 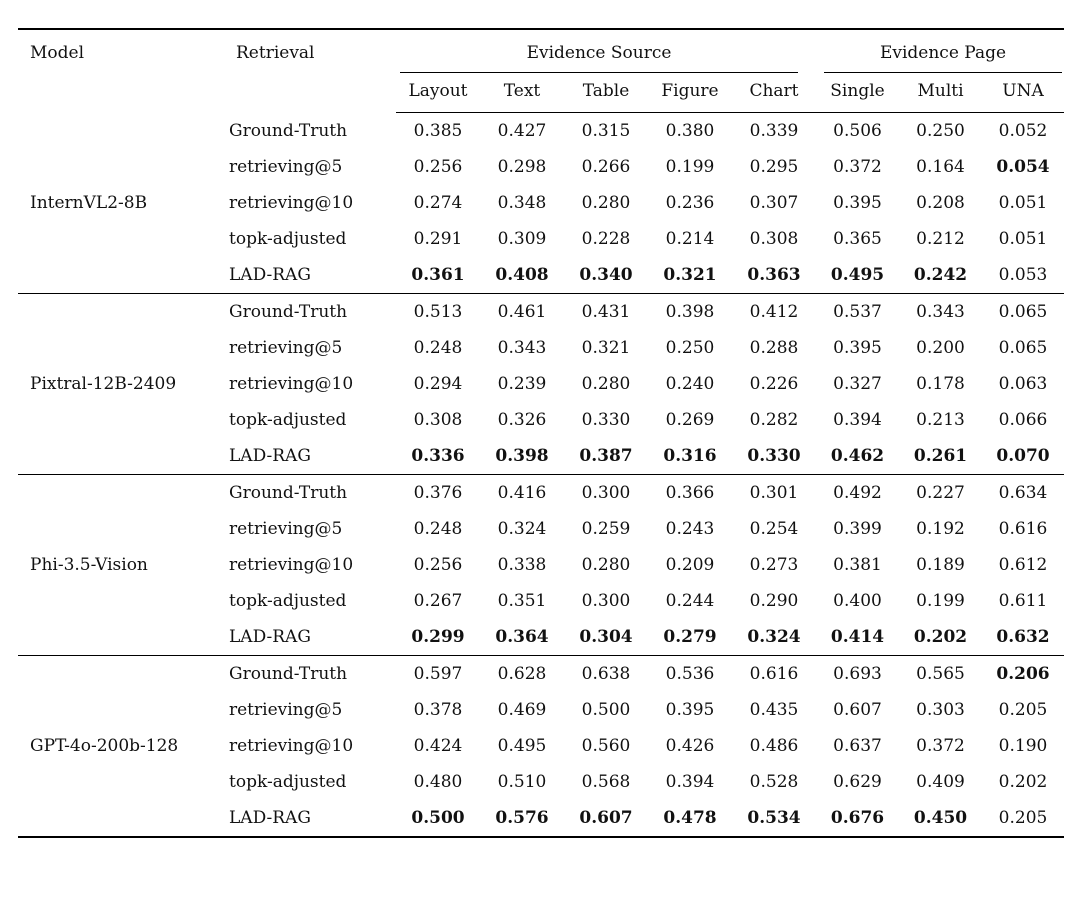 I want to click on value-cell: 0.637, so click(x=857, y=746).